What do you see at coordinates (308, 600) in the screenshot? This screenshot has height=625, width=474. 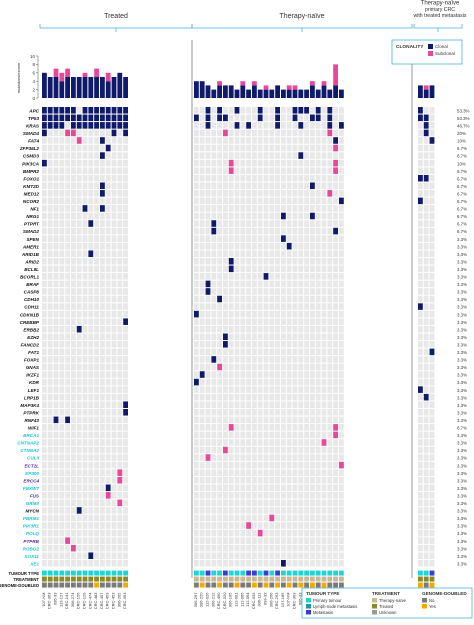 I see `tumour-legend-swatch` at bounding box center [308, 600].